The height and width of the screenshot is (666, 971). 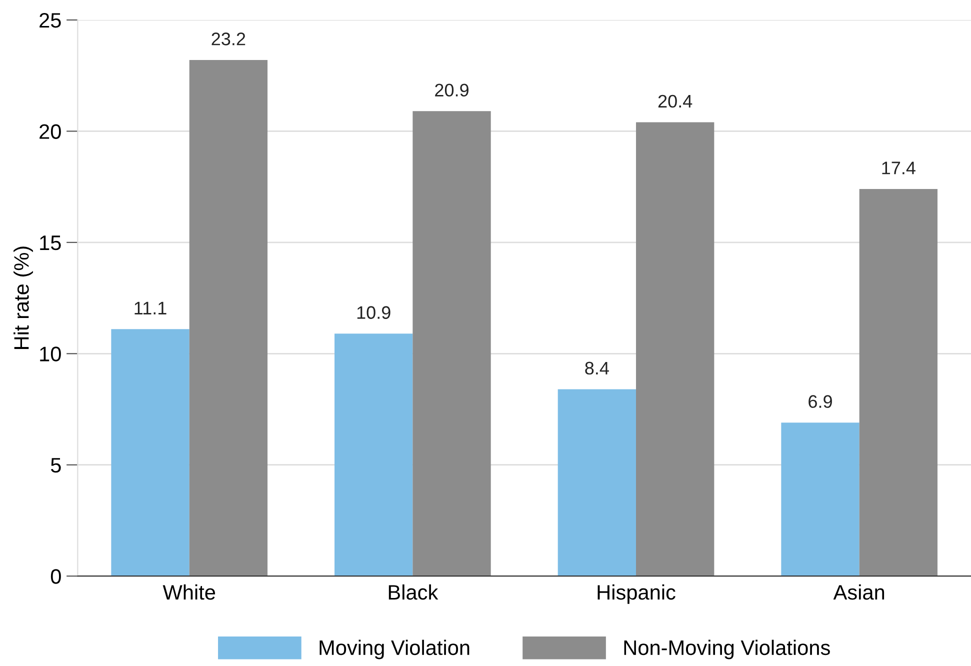 I want to click on x-tick-label: Asian, so click(x=858, y=592).